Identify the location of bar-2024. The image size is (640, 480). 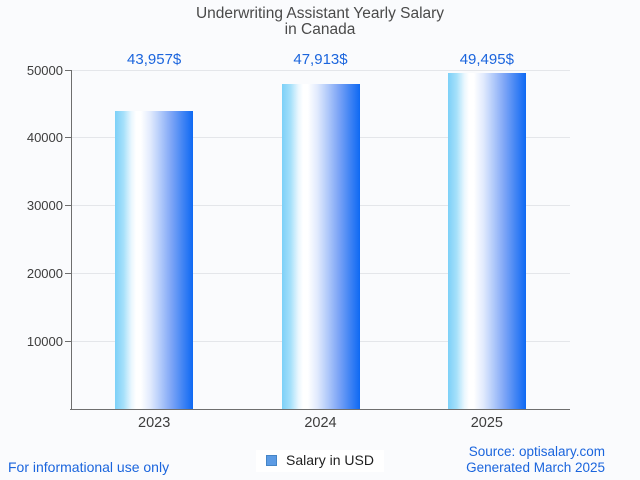
(320, 246).